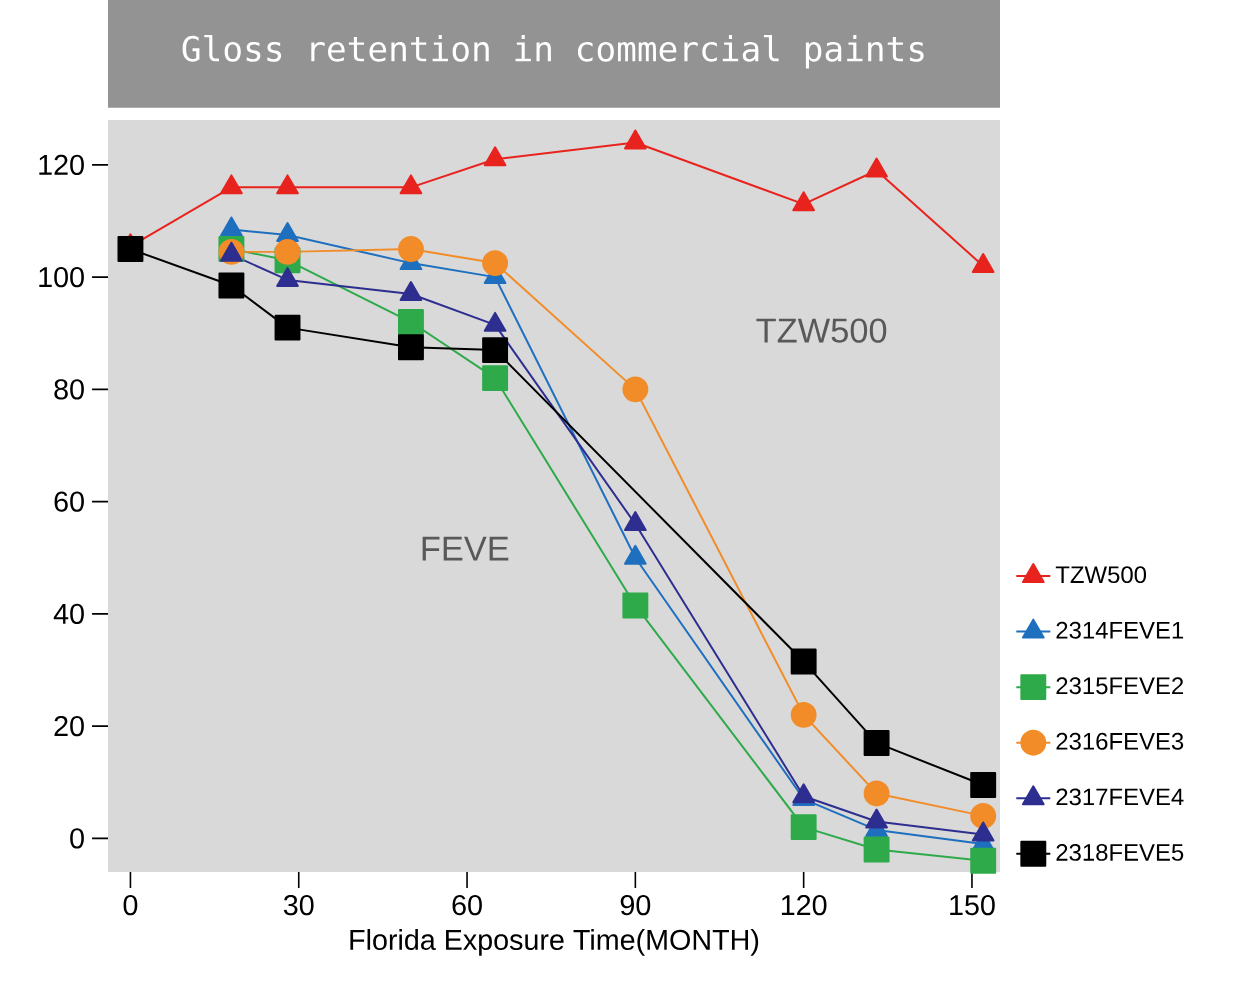  What do you see at coordinates (61, 165) in the screenshot?
I see `y-tick-label: 120` at bounding box center [61, 165].